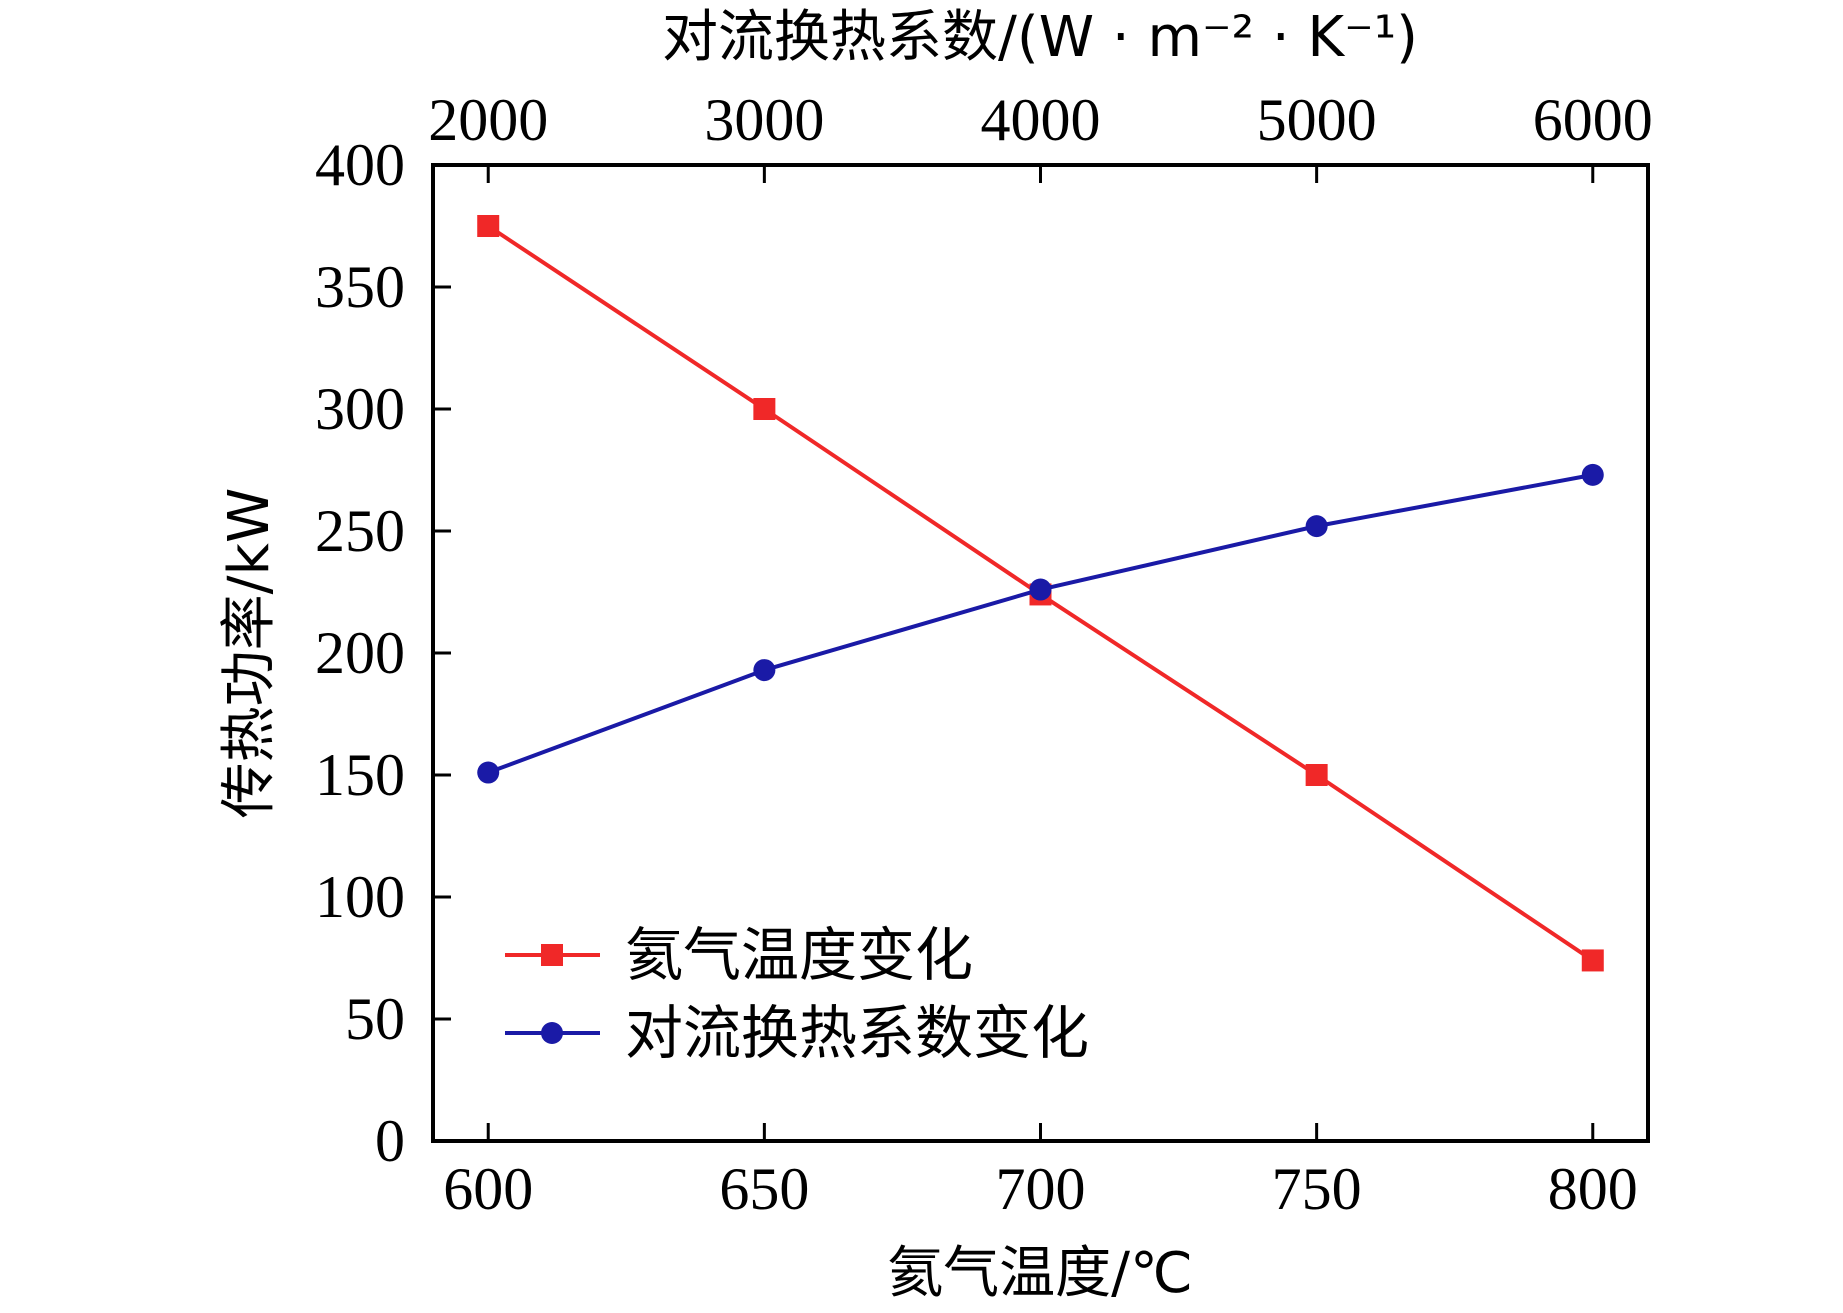 This screenshot has height=1313, width=1843. I want to click on x-tick-label: 750, so click(1317, 1189).